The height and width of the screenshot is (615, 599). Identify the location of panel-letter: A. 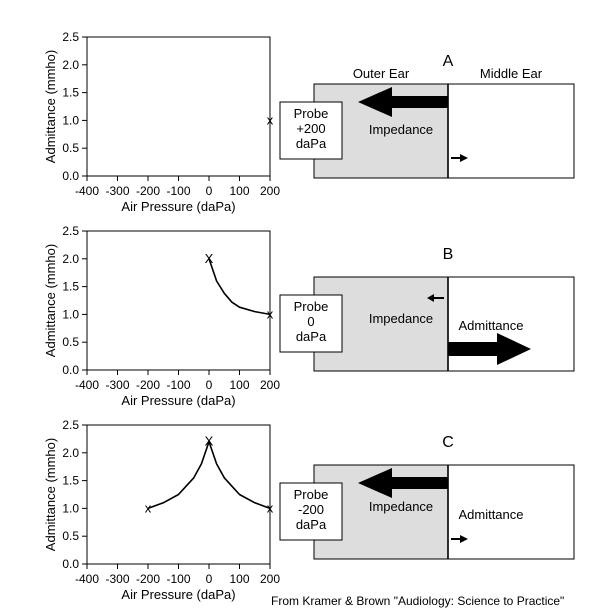
(448, 61).